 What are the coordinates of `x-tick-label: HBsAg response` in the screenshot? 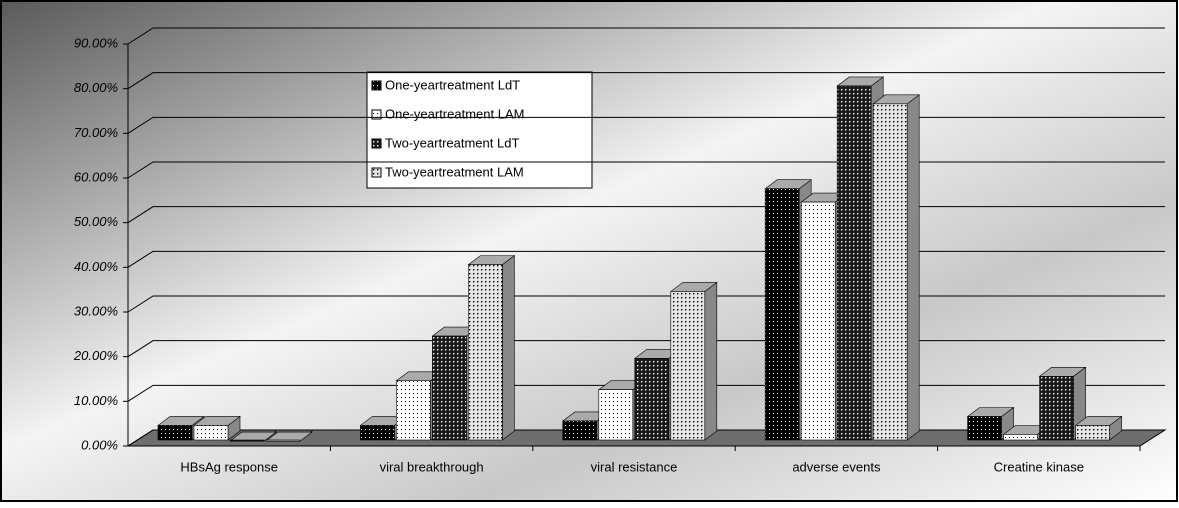 It's located at (229, 466).